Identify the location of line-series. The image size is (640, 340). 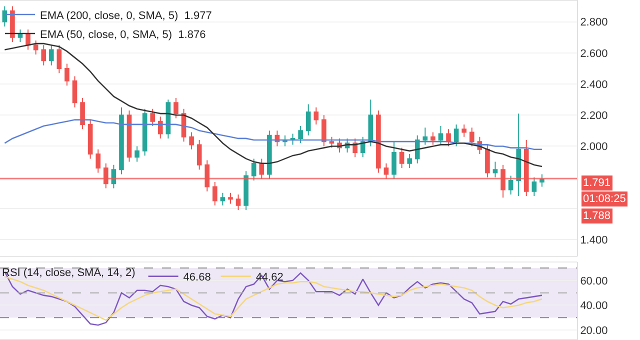
(273, 134).